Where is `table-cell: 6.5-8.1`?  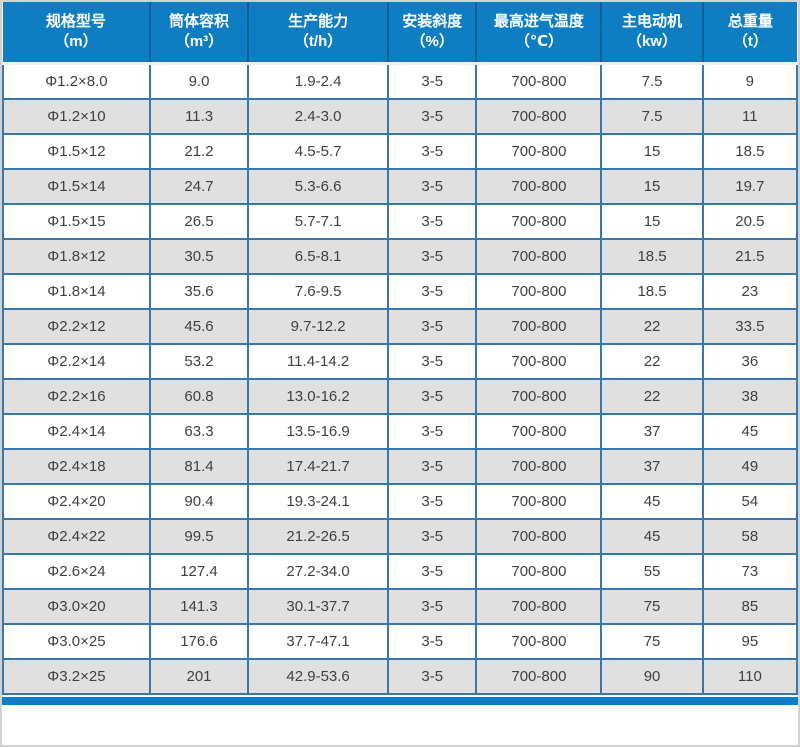
table-cell: 6.5-8.1 is located at coordinates (318, 256).